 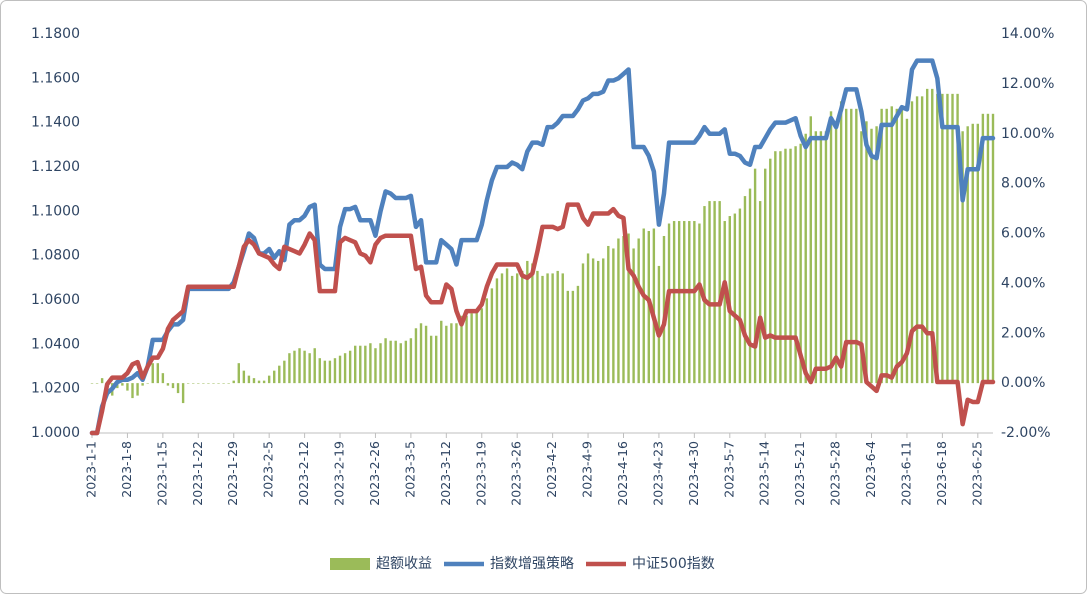 What do you see at coordinates (587, 469) in the screenshot?
I see `x-tick-label: 2023-4-9` at bounding box center [587, 469].